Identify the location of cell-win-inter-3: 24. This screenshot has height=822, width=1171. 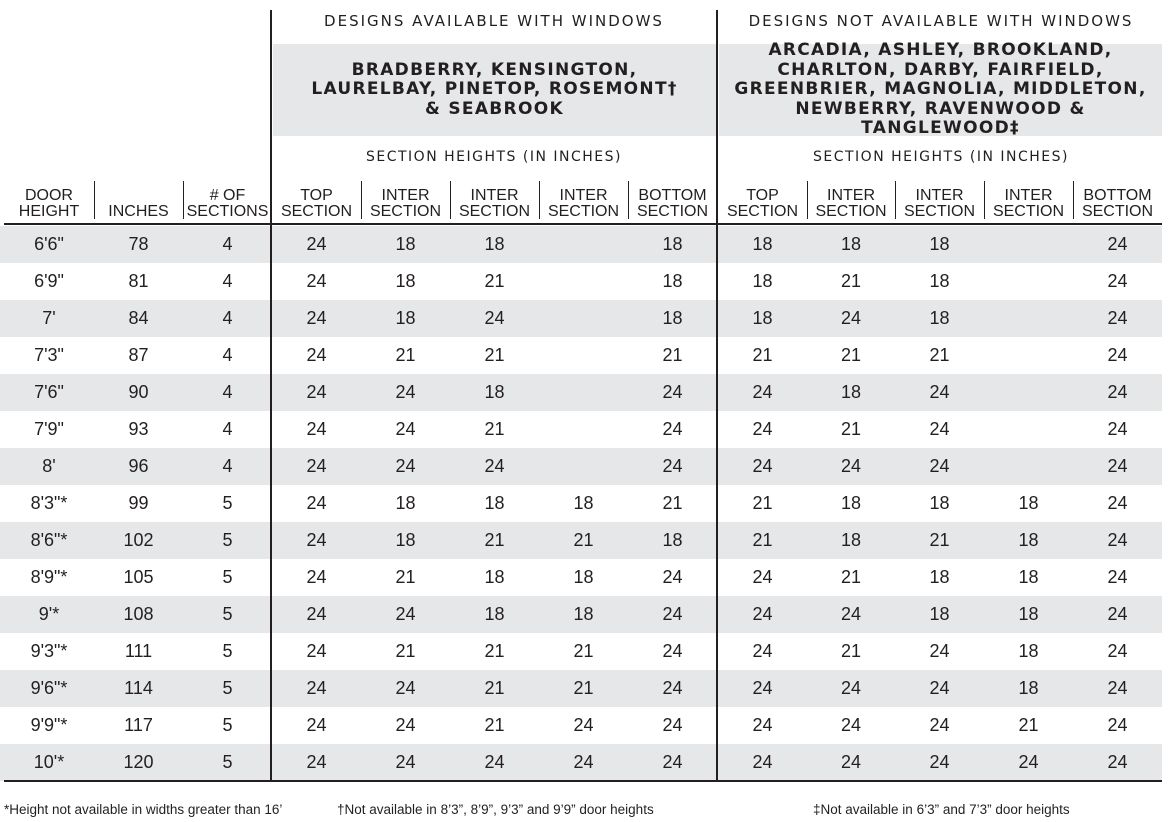
(583, 725).